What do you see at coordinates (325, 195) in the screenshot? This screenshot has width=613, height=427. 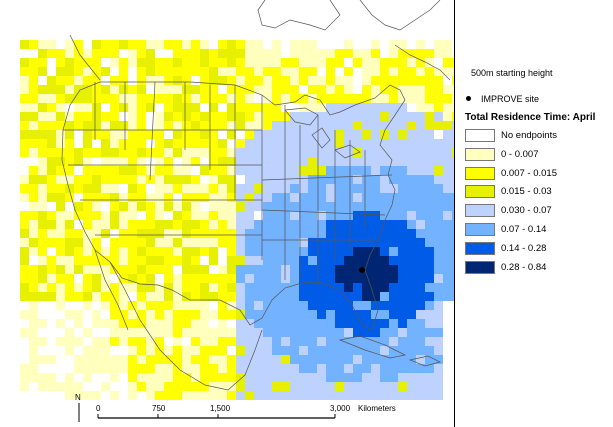 I see `state-line` at bounding box center [325, 195].